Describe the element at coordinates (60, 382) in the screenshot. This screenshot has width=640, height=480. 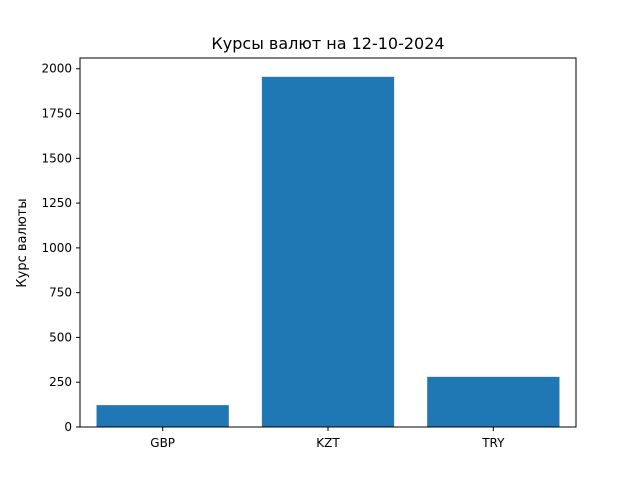
I see `y-tick-label: 250` at that location.